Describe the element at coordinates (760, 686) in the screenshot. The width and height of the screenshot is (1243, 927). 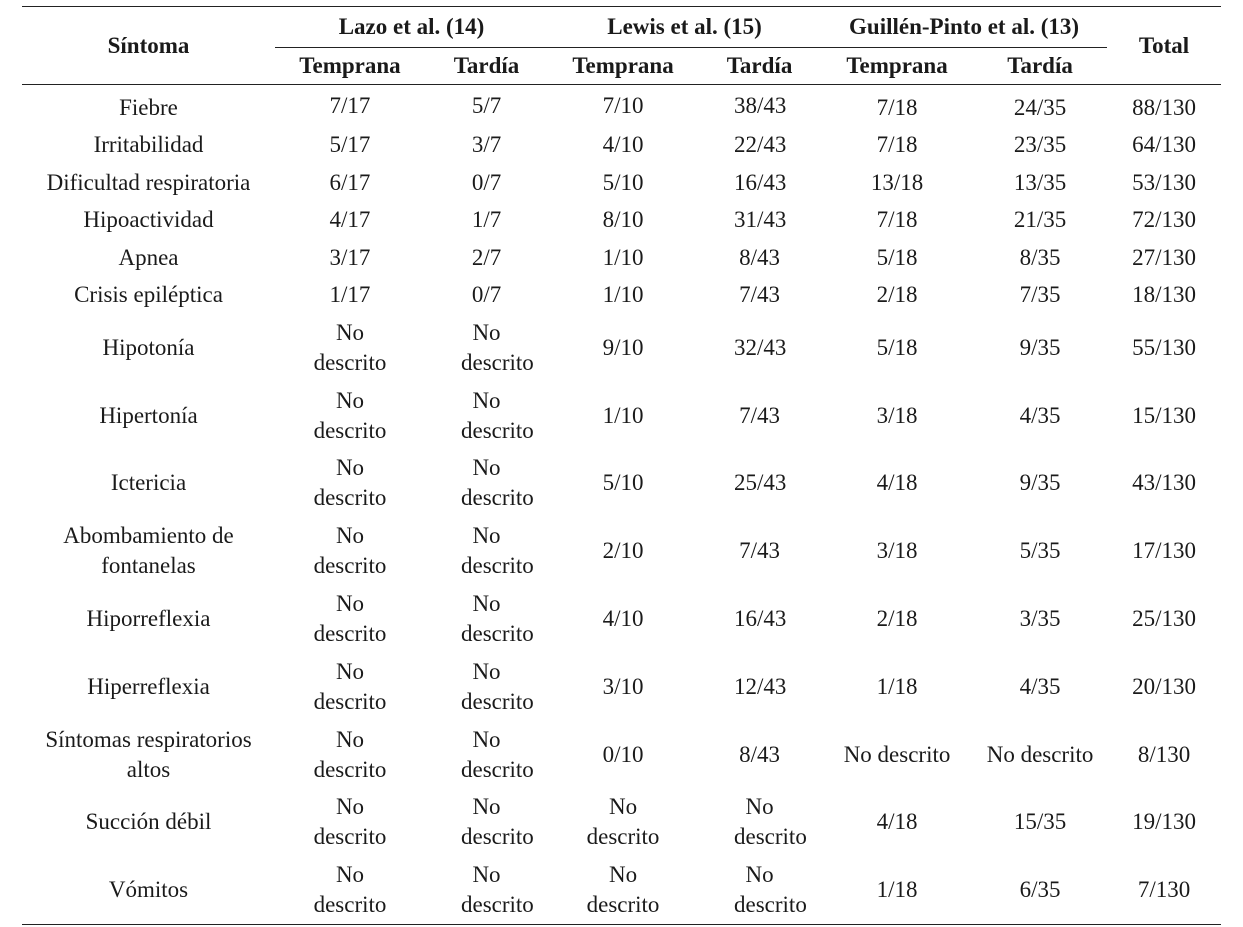
I see `cell-lewis-late: 12/43` at that location.